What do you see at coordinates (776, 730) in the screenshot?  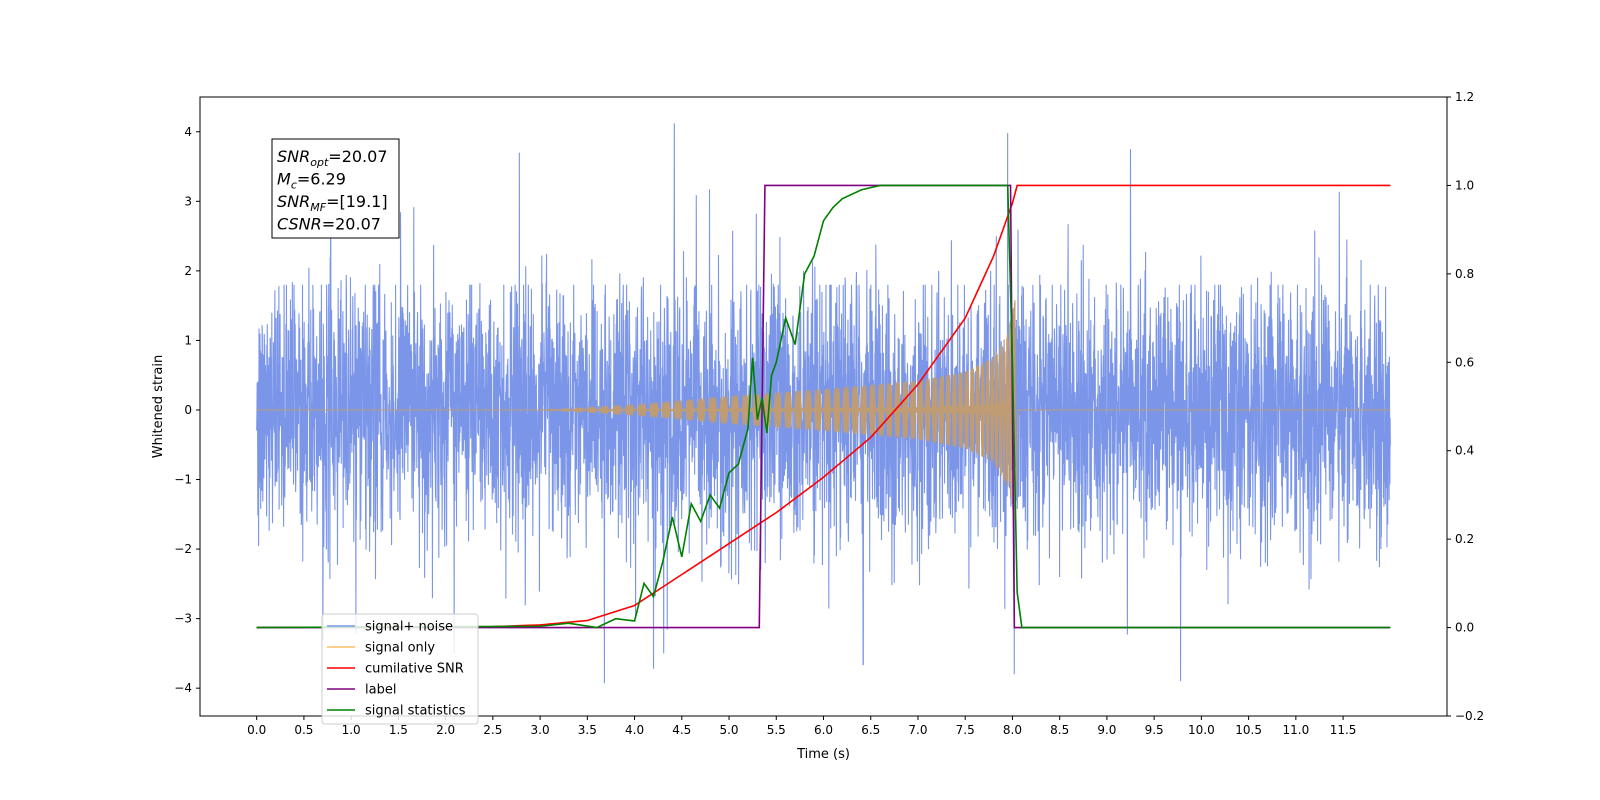 I see `x-tick-label: 5.5` at bounding box center [776, 730].